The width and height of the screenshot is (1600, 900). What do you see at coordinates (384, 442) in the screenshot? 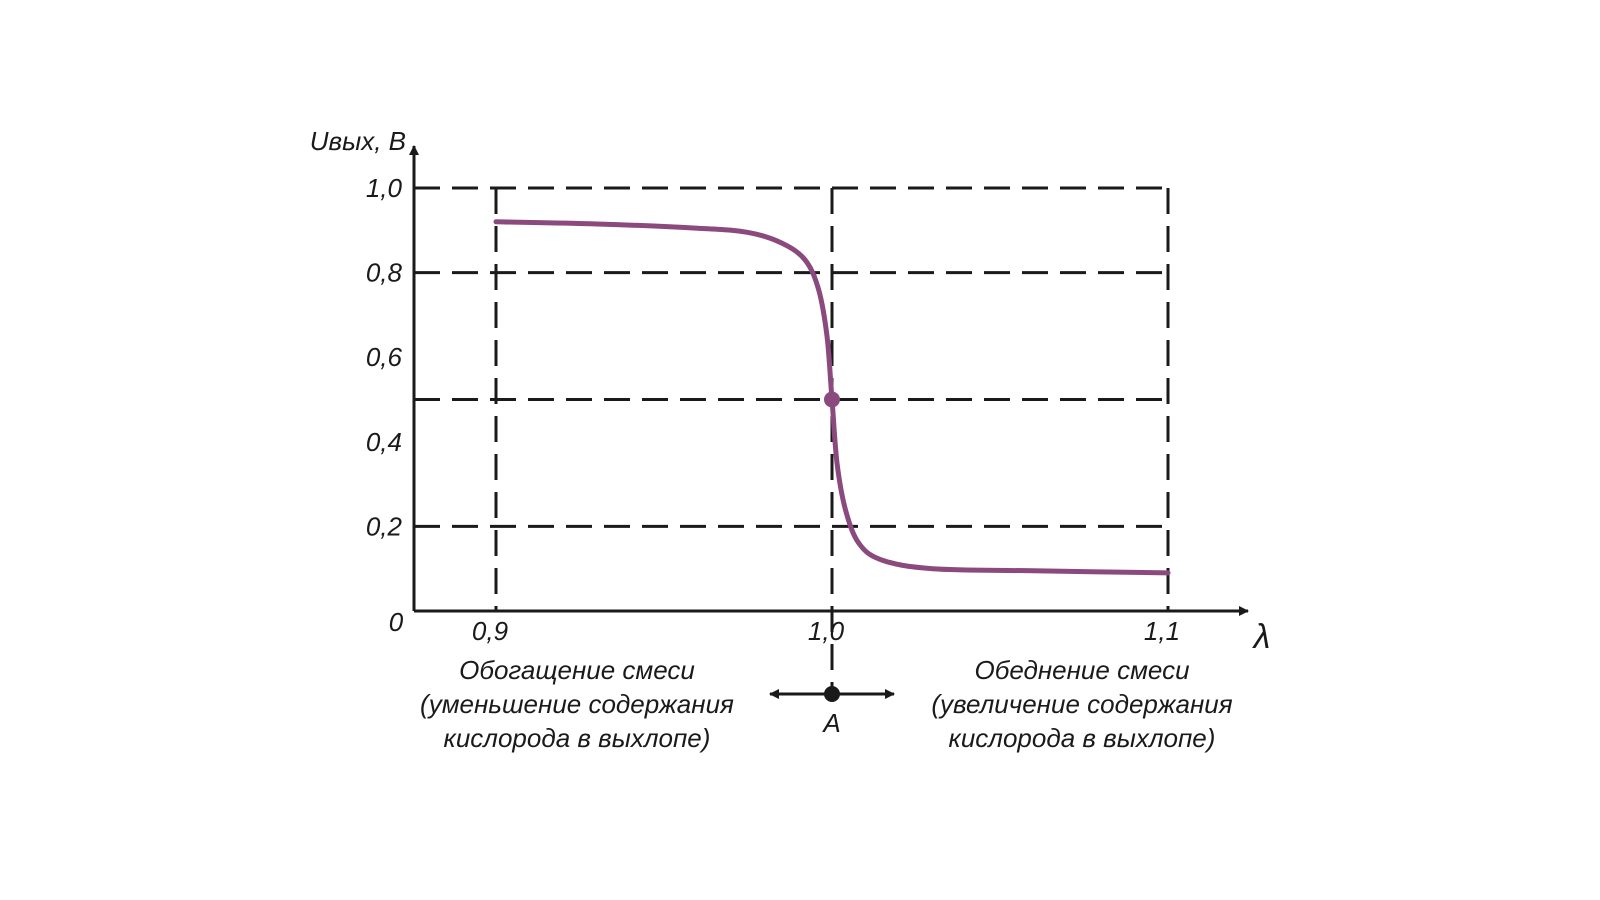
I see `y-tick-label: 0,4` at bounding box center [384, 442].